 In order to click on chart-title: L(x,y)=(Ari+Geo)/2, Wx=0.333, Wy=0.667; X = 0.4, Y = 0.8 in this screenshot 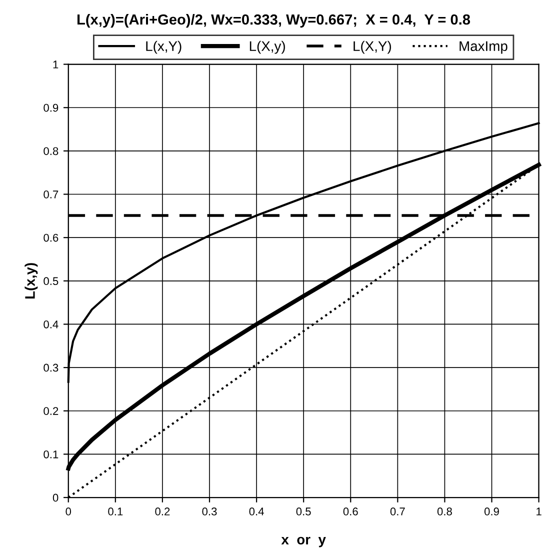, I will do `click(273, 21)`.